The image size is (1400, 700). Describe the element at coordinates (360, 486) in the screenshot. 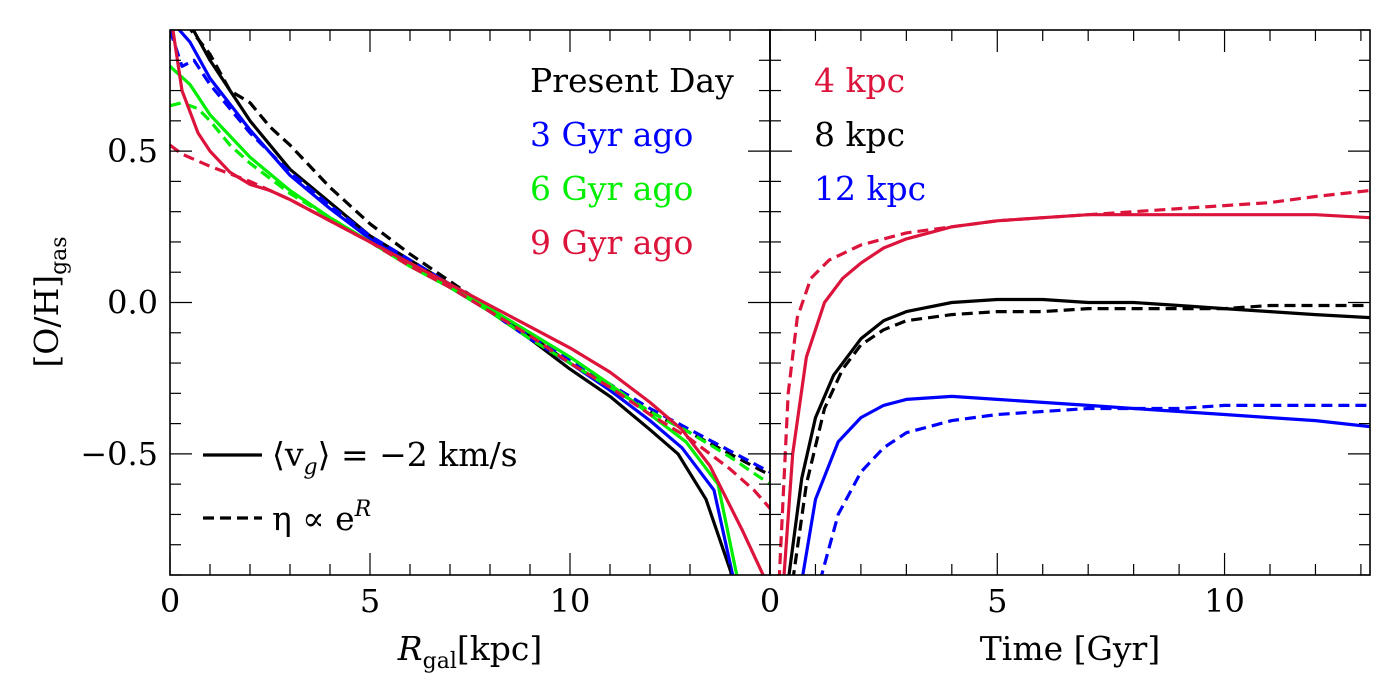

I see `style-legend: ⟨vg⟩ = −2 km/s η ∝ eR` at that location.